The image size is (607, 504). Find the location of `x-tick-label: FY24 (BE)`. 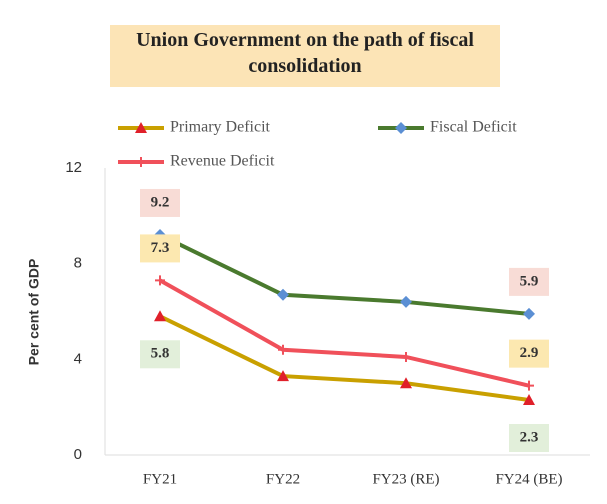

x-tick-label: FY24 (BE) is located at coordinates (528, 479).